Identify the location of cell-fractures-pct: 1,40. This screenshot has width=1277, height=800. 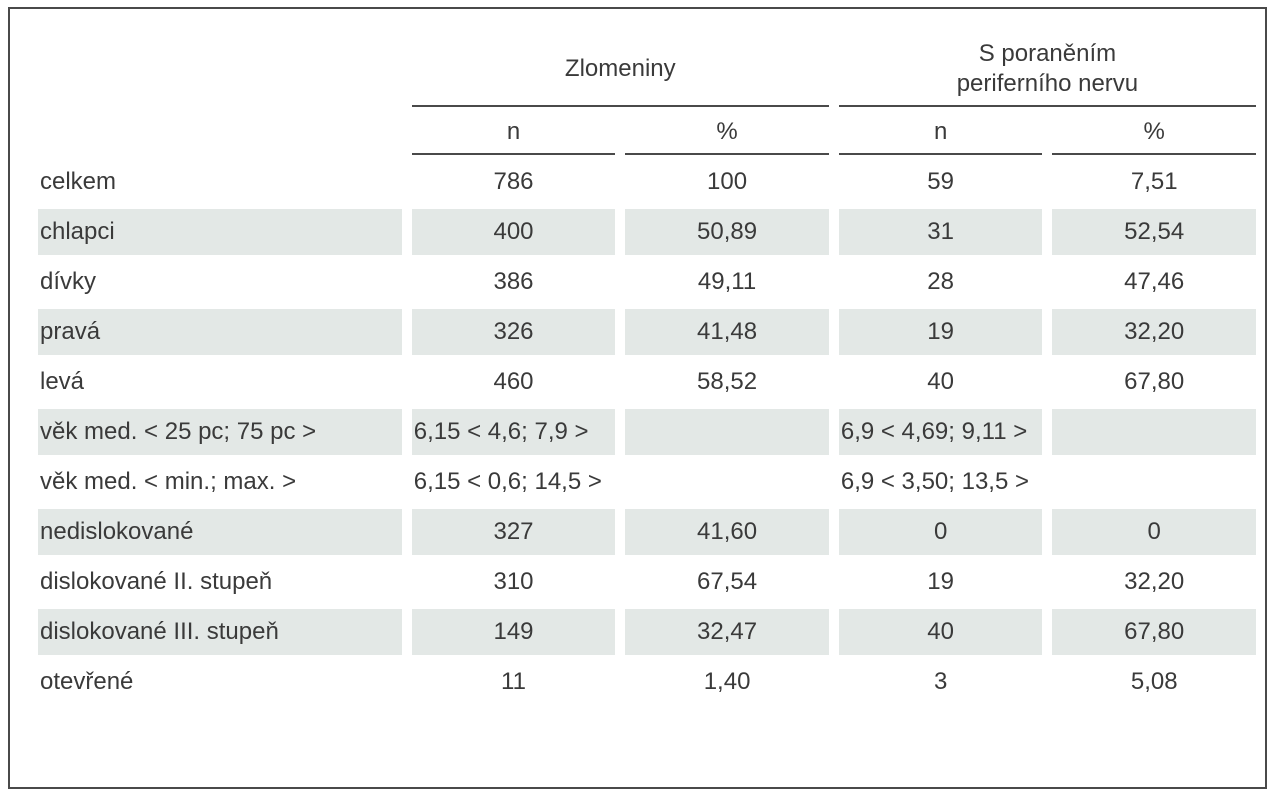
(727, 681).